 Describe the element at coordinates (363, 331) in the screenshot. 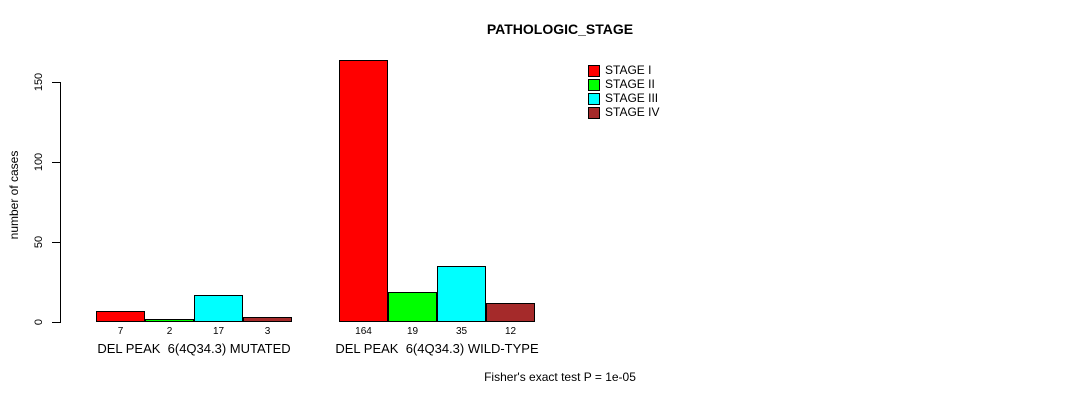

I see `bar-value-label: 164` at that location.